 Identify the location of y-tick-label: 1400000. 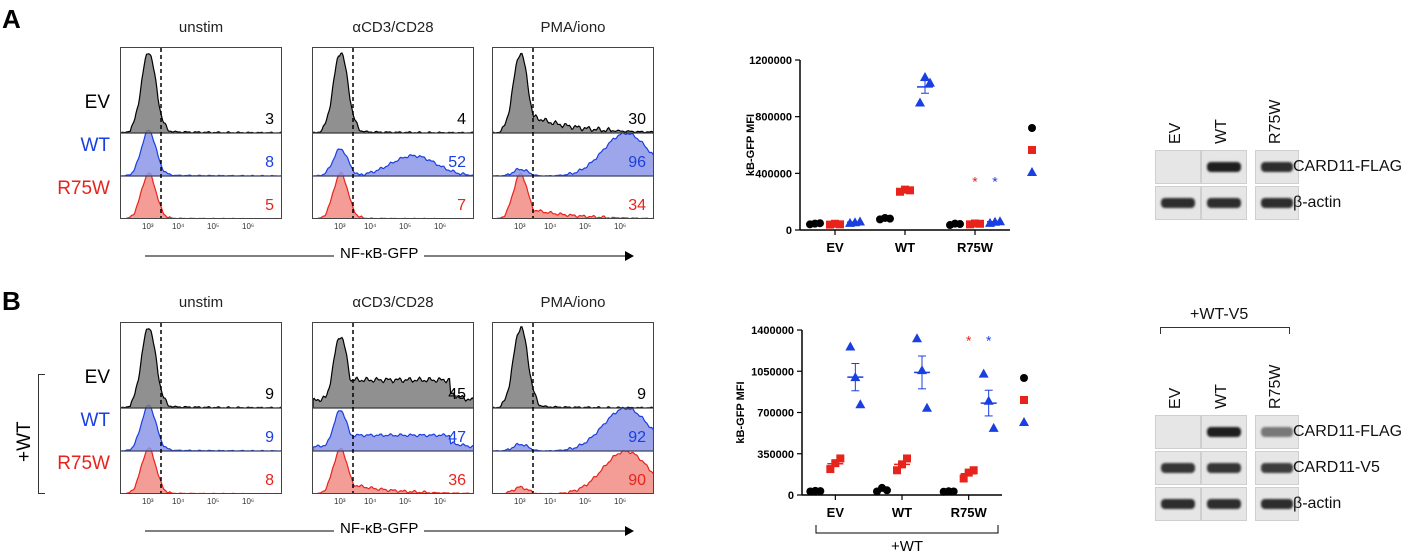
(772, 331).